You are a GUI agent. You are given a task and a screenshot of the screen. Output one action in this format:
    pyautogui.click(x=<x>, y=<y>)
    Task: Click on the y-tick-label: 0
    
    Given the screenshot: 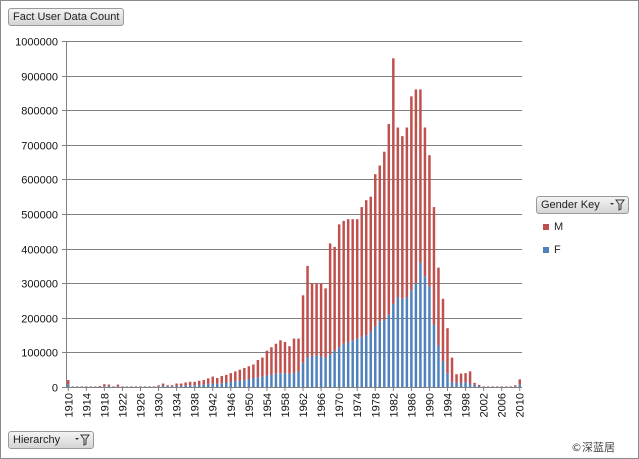 What is the action you would take?
    pyautogui.click(x=55, y=389)
    